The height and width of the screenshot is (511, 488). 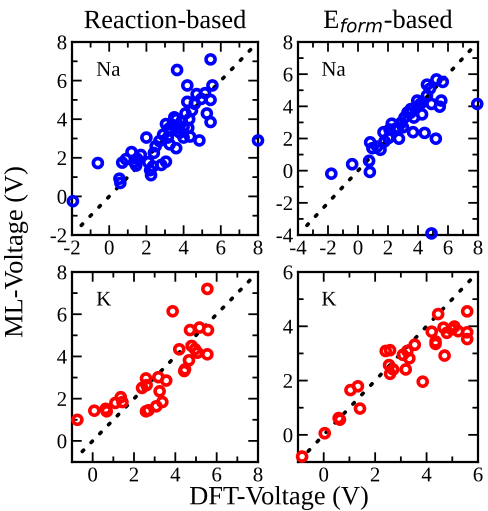 What do you see at coordinates (16, 252) in the screenshot?
I see `y-axis-title: ML-Voltage (V)` at bounding box center [16, 252].